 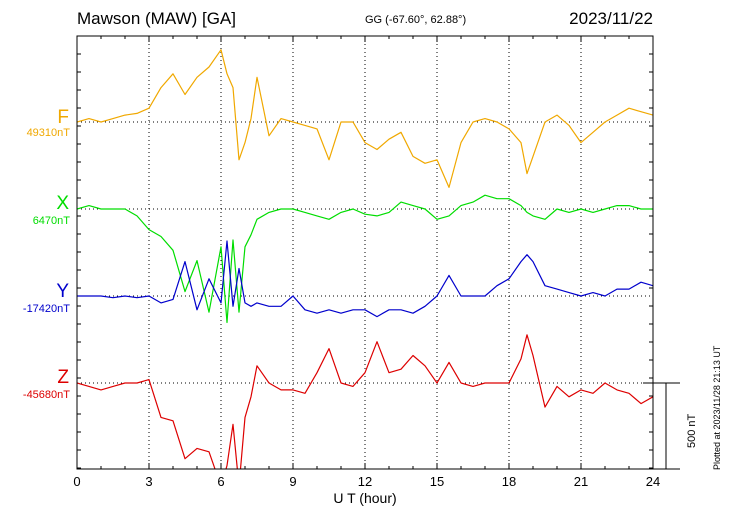 I want to click on x-tick-labels: 0 3 6 9 12 15 18 21 24, so click(x=366, y=481).